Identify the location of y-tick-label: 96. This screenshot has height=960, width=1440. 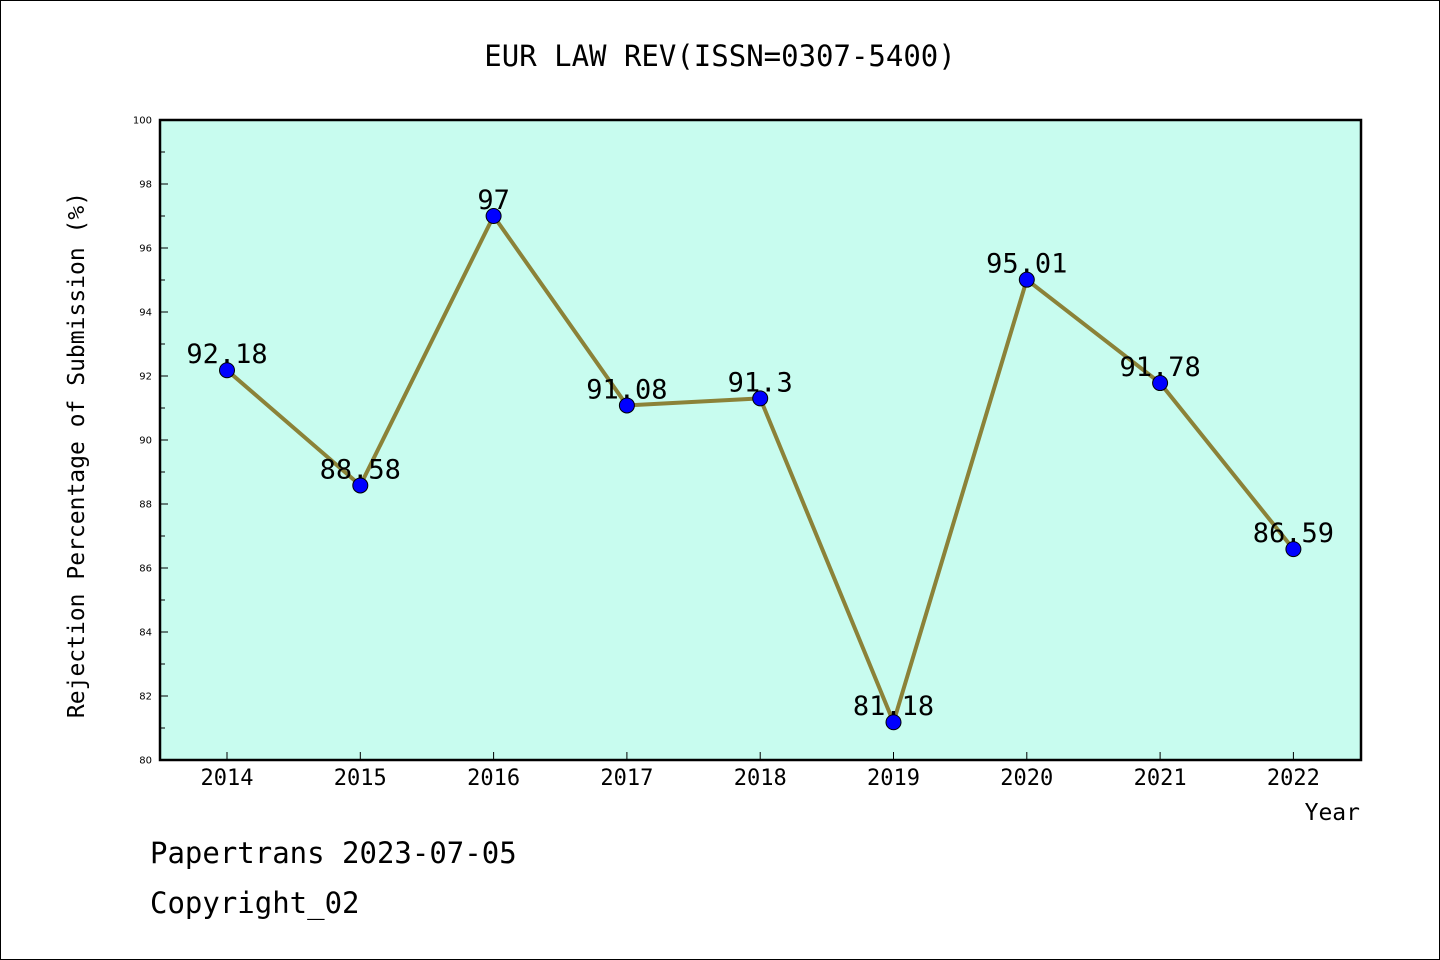
(145, 249).